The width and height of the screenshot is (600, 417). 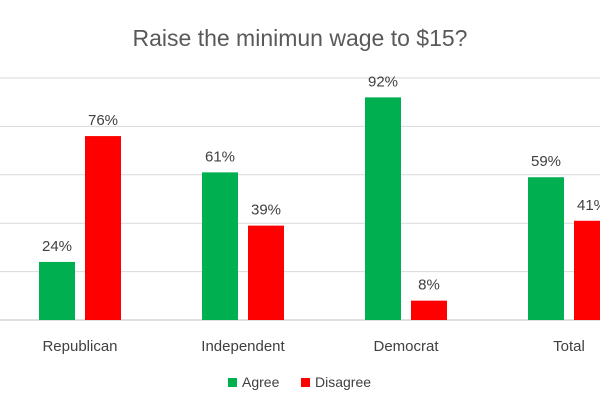 I want to click on bar-democrat-agree, so click(x=383, y=208).